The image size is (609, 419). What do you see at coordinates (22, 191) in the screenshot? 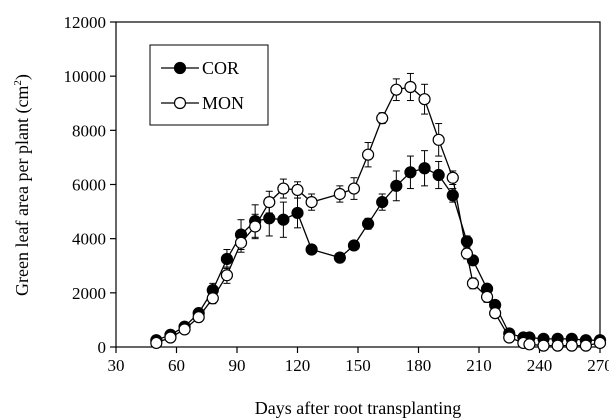
I see `y-axis-title-main: Green leaf area per plant (cm` at bounding box center [22, 191].